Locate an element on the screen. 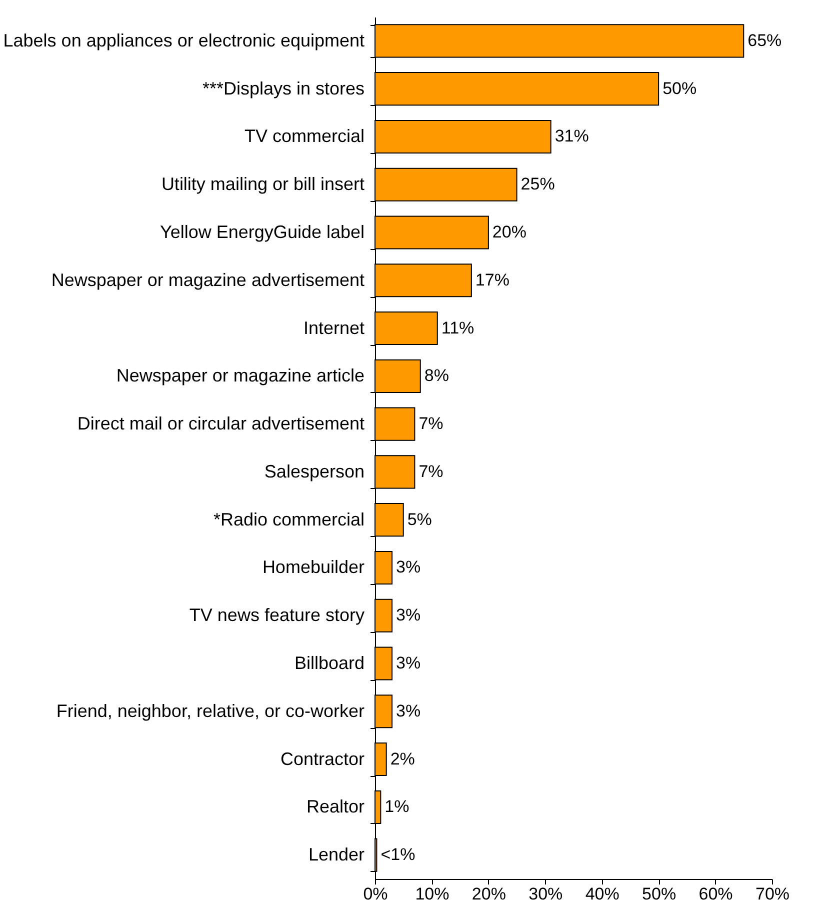 The height and width of the screenshot is (917, 830). x-tick-label: 60% is located at coordinates (715, 894).